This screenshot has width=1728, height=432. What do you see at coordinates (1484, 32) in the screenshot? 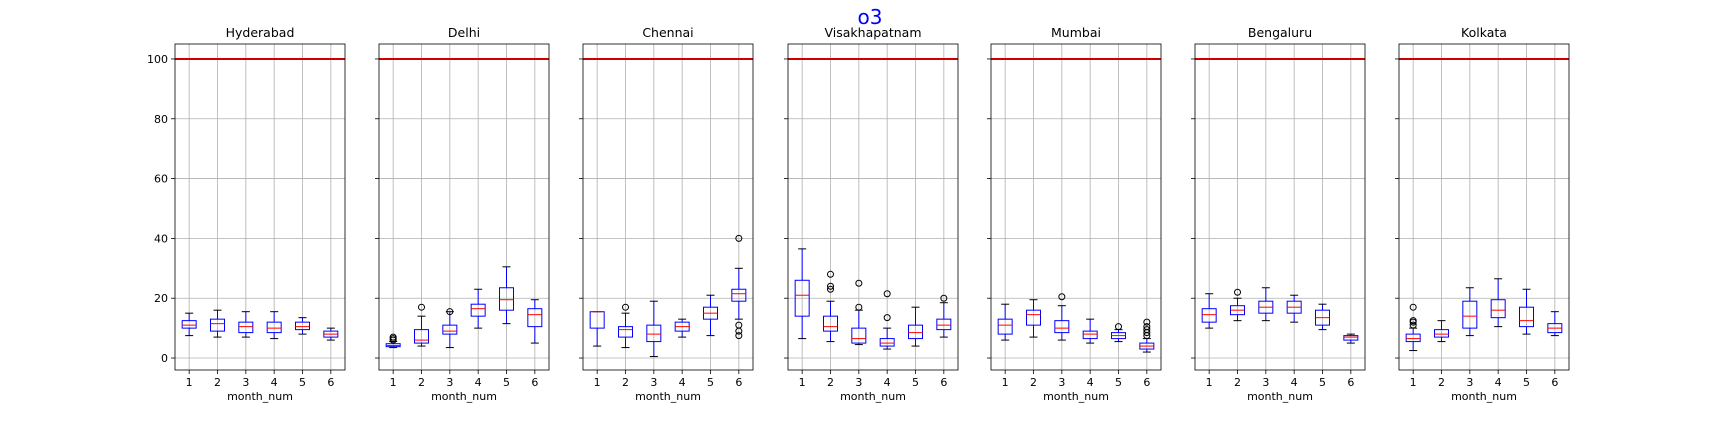
I see `panel-title: Kolkata` at bounding box center [1484, 32].